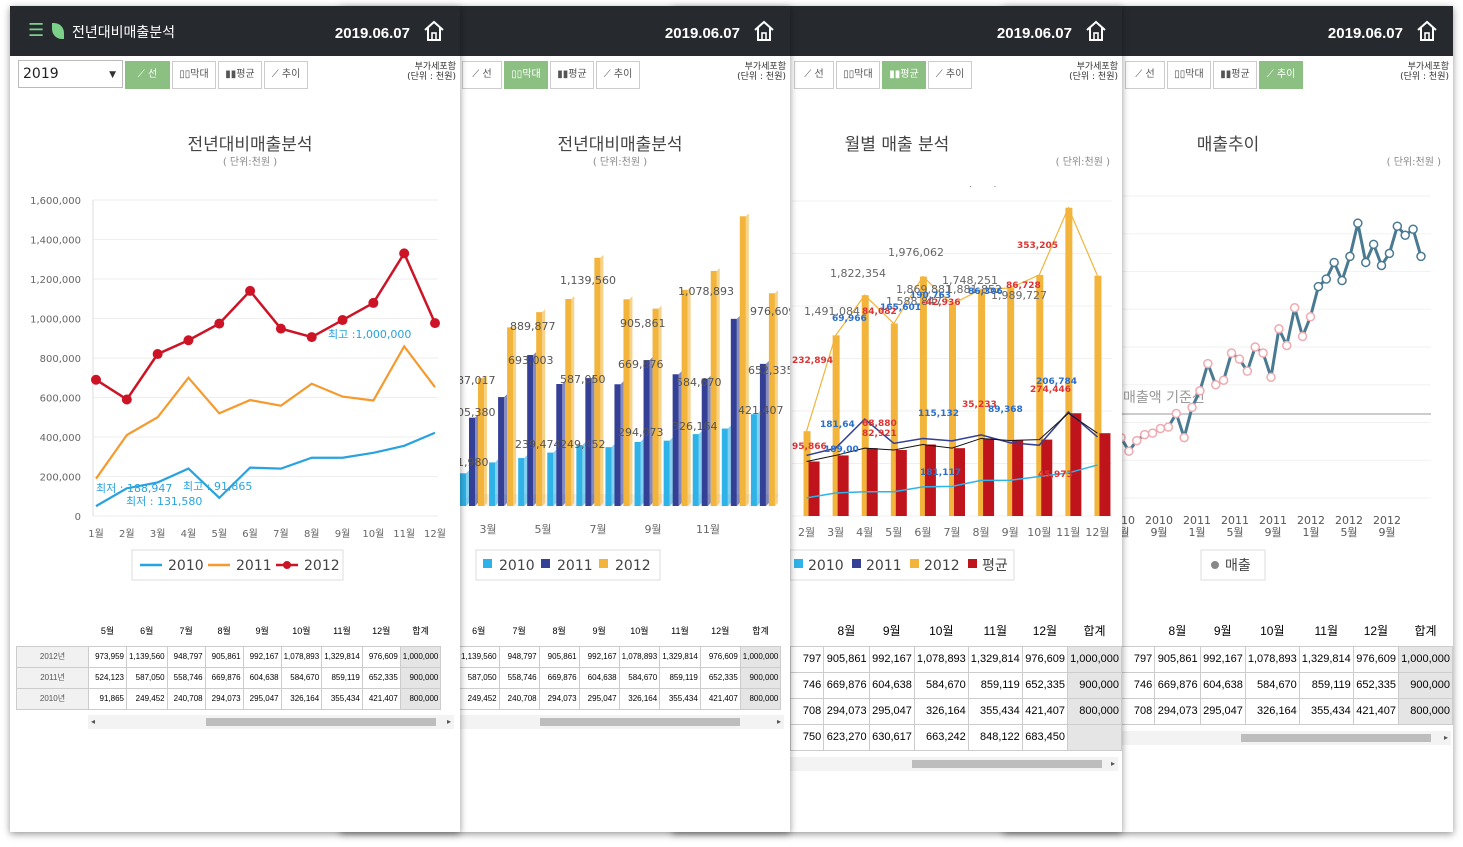  I want to click on table-cell: 708, so click(807, 711).